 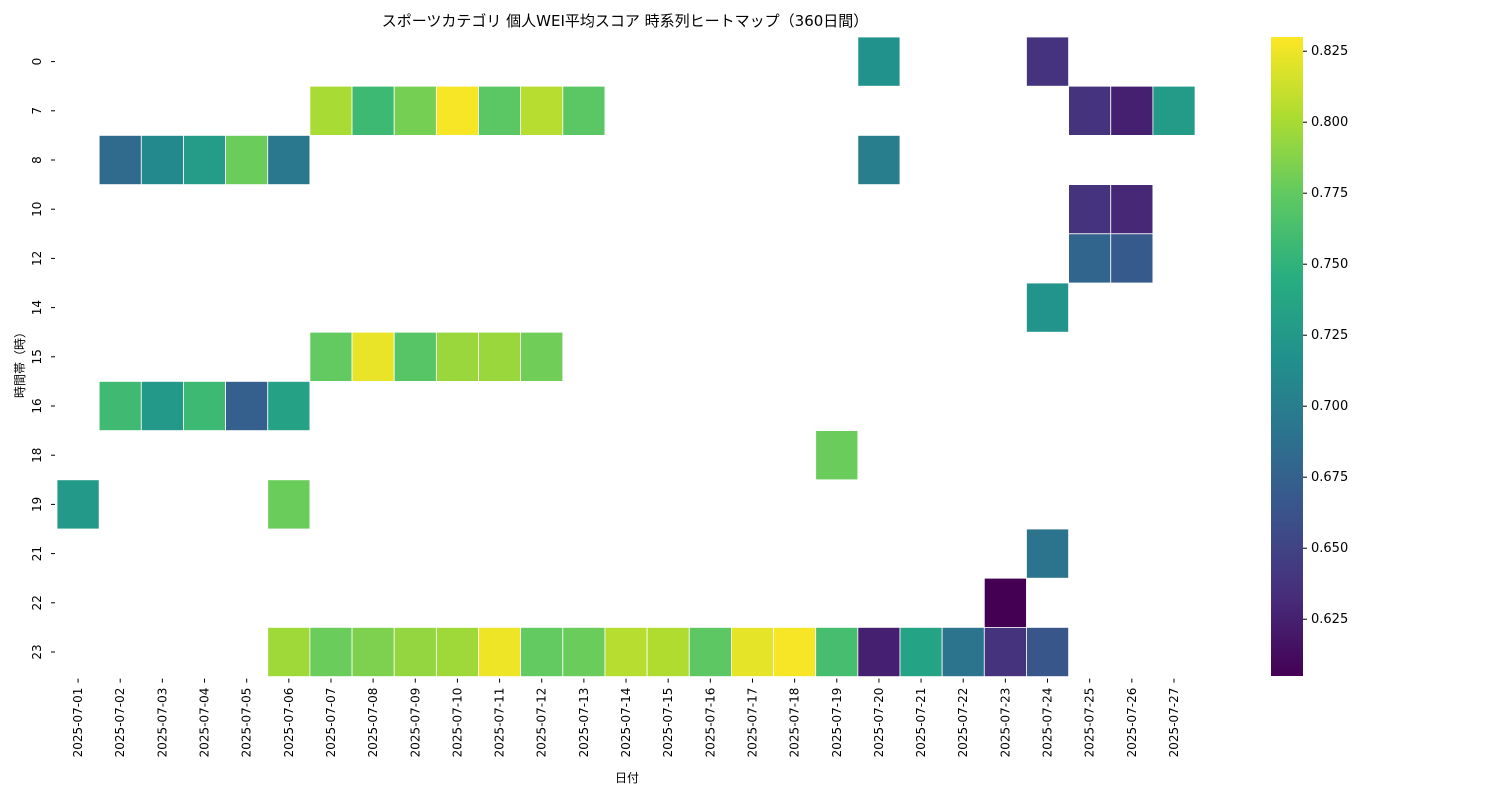 What do you see at coordinates (1329, 193) in the screenshot?
I see `colorbar-tick-label: 0.775` at bounding box center [1329, 193].